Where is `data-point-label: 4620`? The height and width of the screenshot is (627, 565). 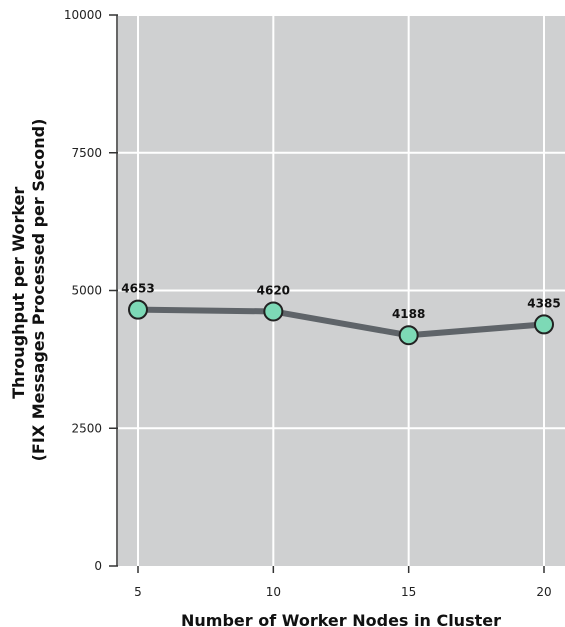 data-point-label: 4620 is located at coordinates (273, 290).